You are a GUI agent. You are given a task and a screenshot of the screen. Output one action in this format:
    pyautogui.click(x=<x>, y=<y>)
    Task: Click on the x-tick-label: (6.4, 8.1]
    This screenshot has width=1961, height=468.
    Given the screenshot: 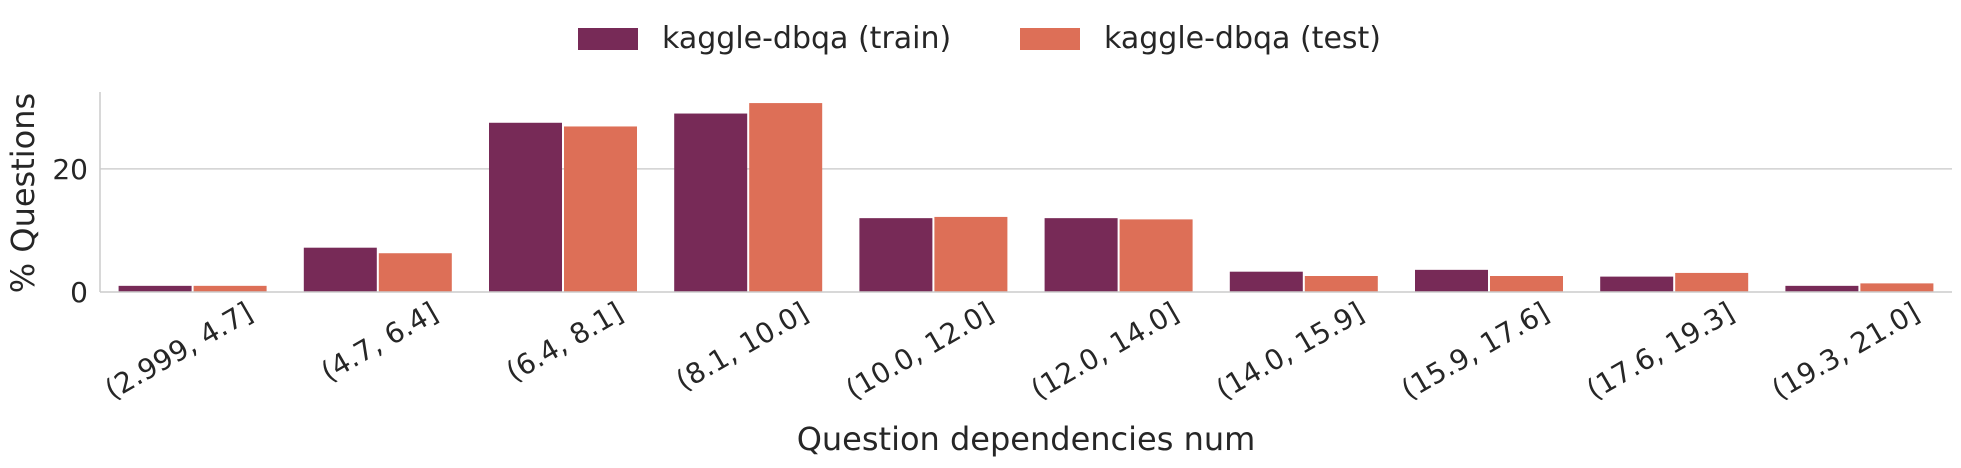 What is the action you would take?
    pyautogui.click(x=565, y=341)
    